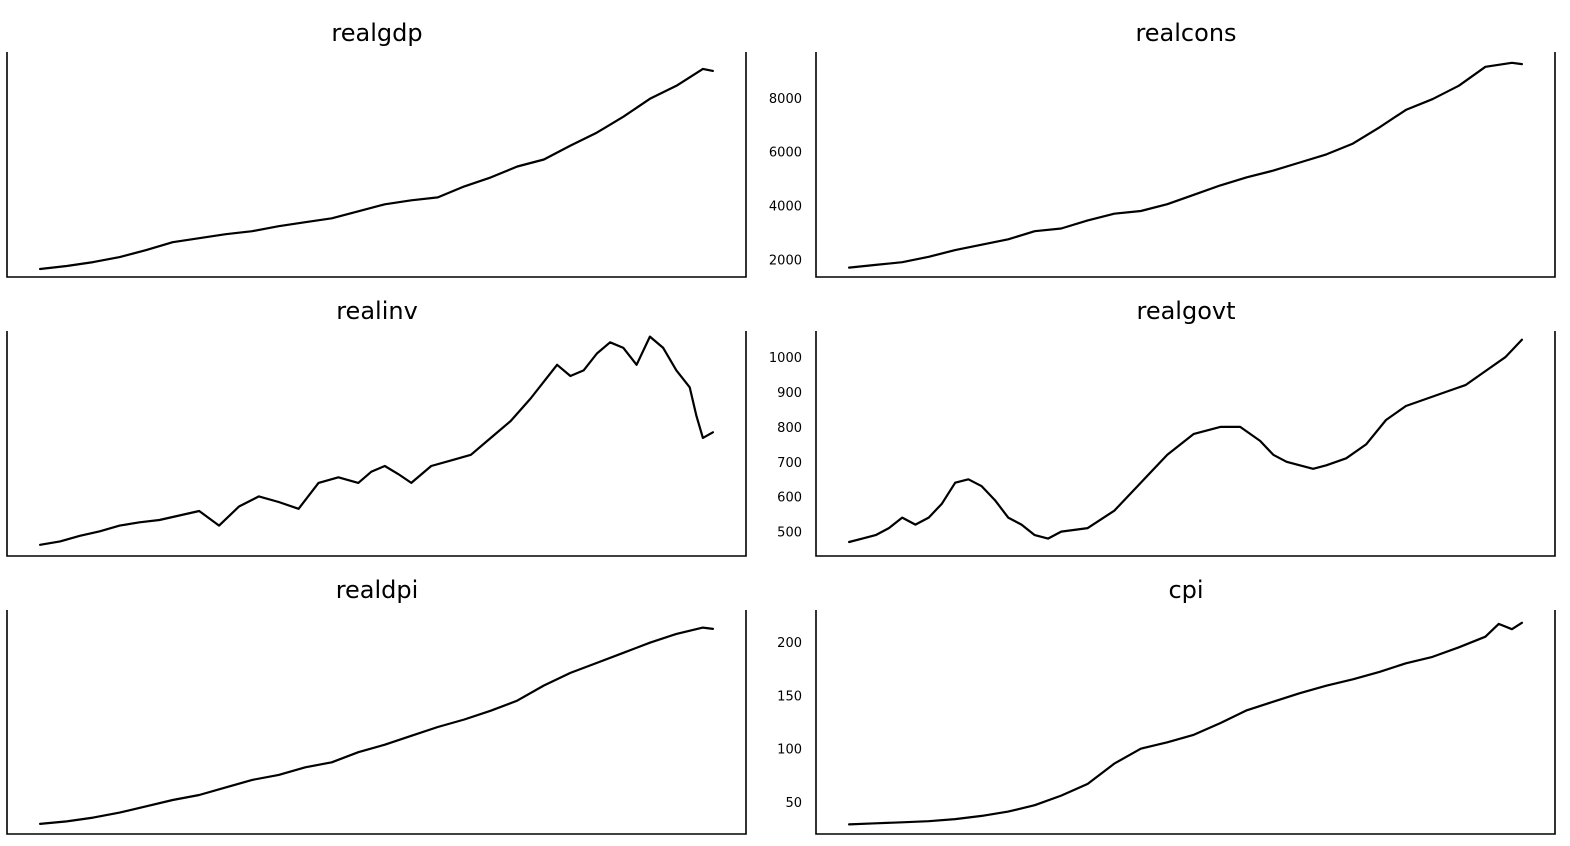  I want to click on y-tick-label: 8000, so click(785, 99).